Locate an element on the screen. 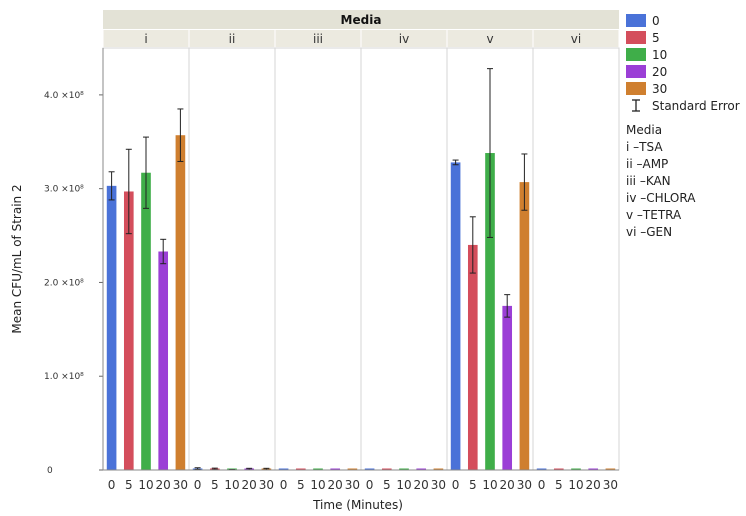 The width and height of the screenshot is (746, 516). x-tick-ii-10: 10 is located at coordinates (231, 485).